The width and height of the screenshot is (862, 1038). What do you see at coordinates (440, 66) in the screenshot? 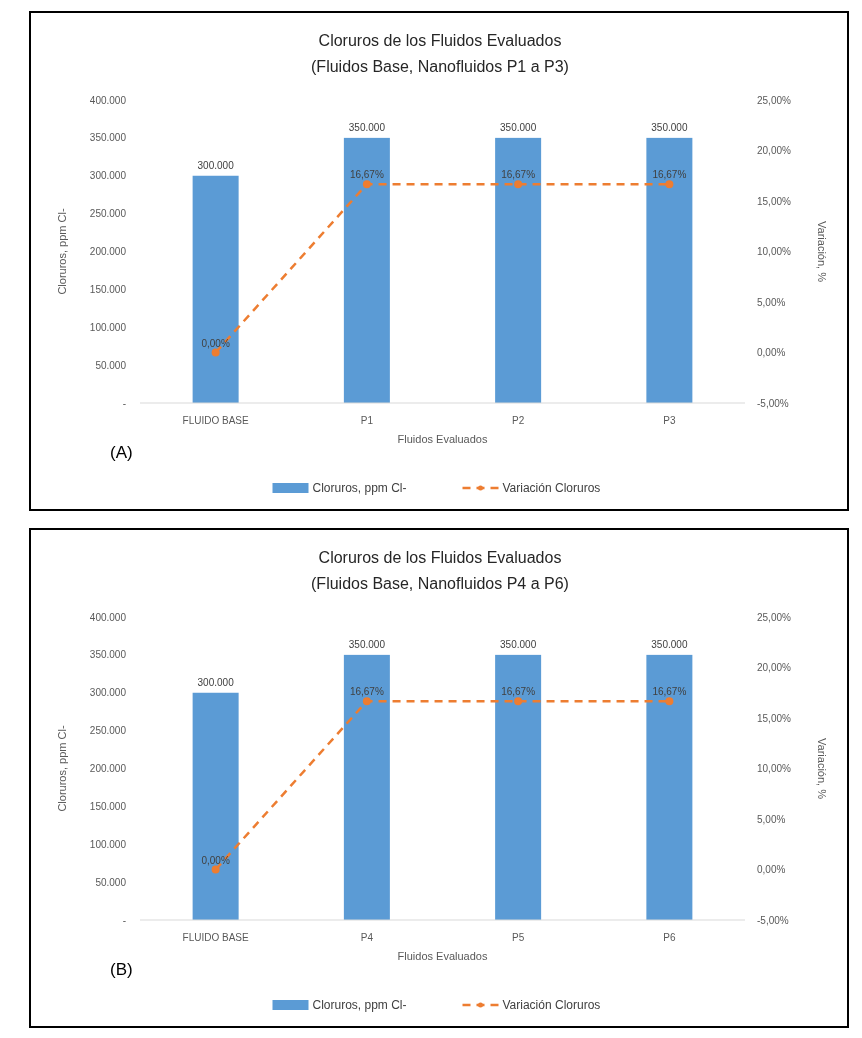
I see `chart-subtitle: (Fluidos Base, Nanofluidos P1 a P3)` at bounding box center [440, 66].